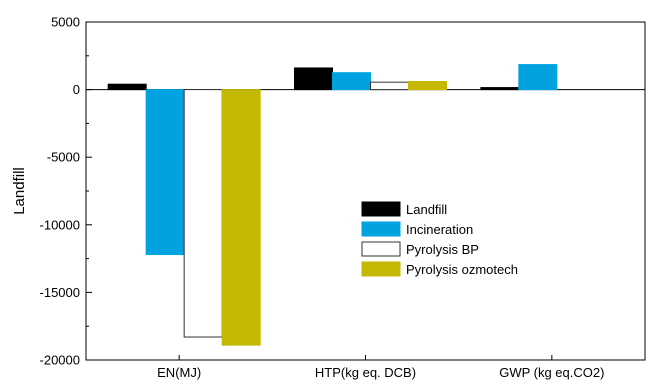 This screenshot has height=387, width=649. Describe the element at coordinates (60, 224) in the screenshot. I see `y-tick-label: -10000` at that location.